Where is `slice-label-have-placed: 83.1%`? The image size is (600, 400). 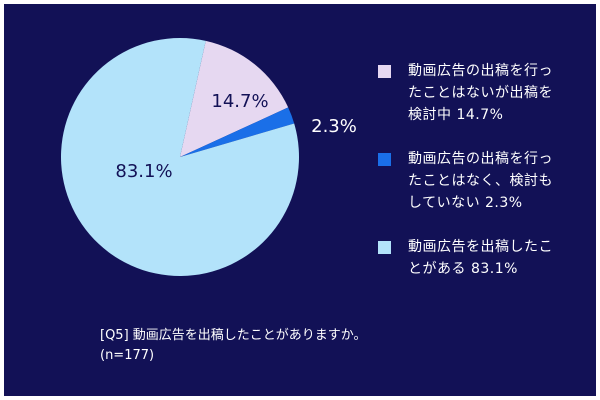
slice-label-have-placed: 83.1% is located at coordinates (143, 171).